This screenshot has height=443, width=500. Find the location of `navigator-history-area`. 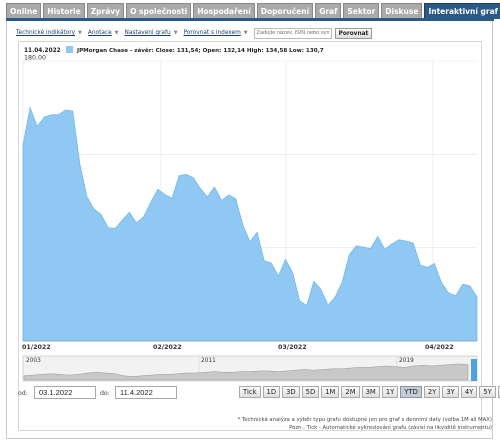

navigator-history-area is located at coordinates (246, 372).